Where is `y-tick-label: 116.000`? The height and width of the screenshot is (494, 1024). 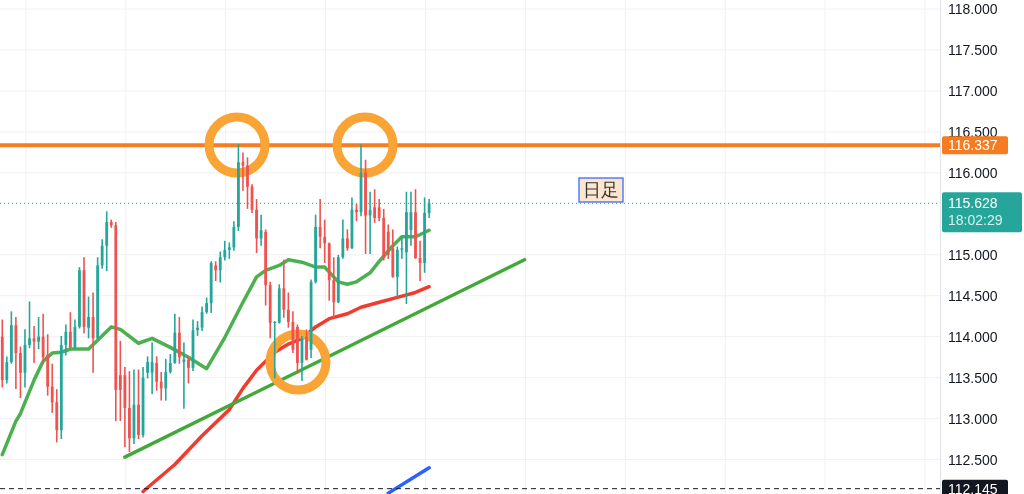 y-tick-label: 116.000 is located at coordinates (973, 172).